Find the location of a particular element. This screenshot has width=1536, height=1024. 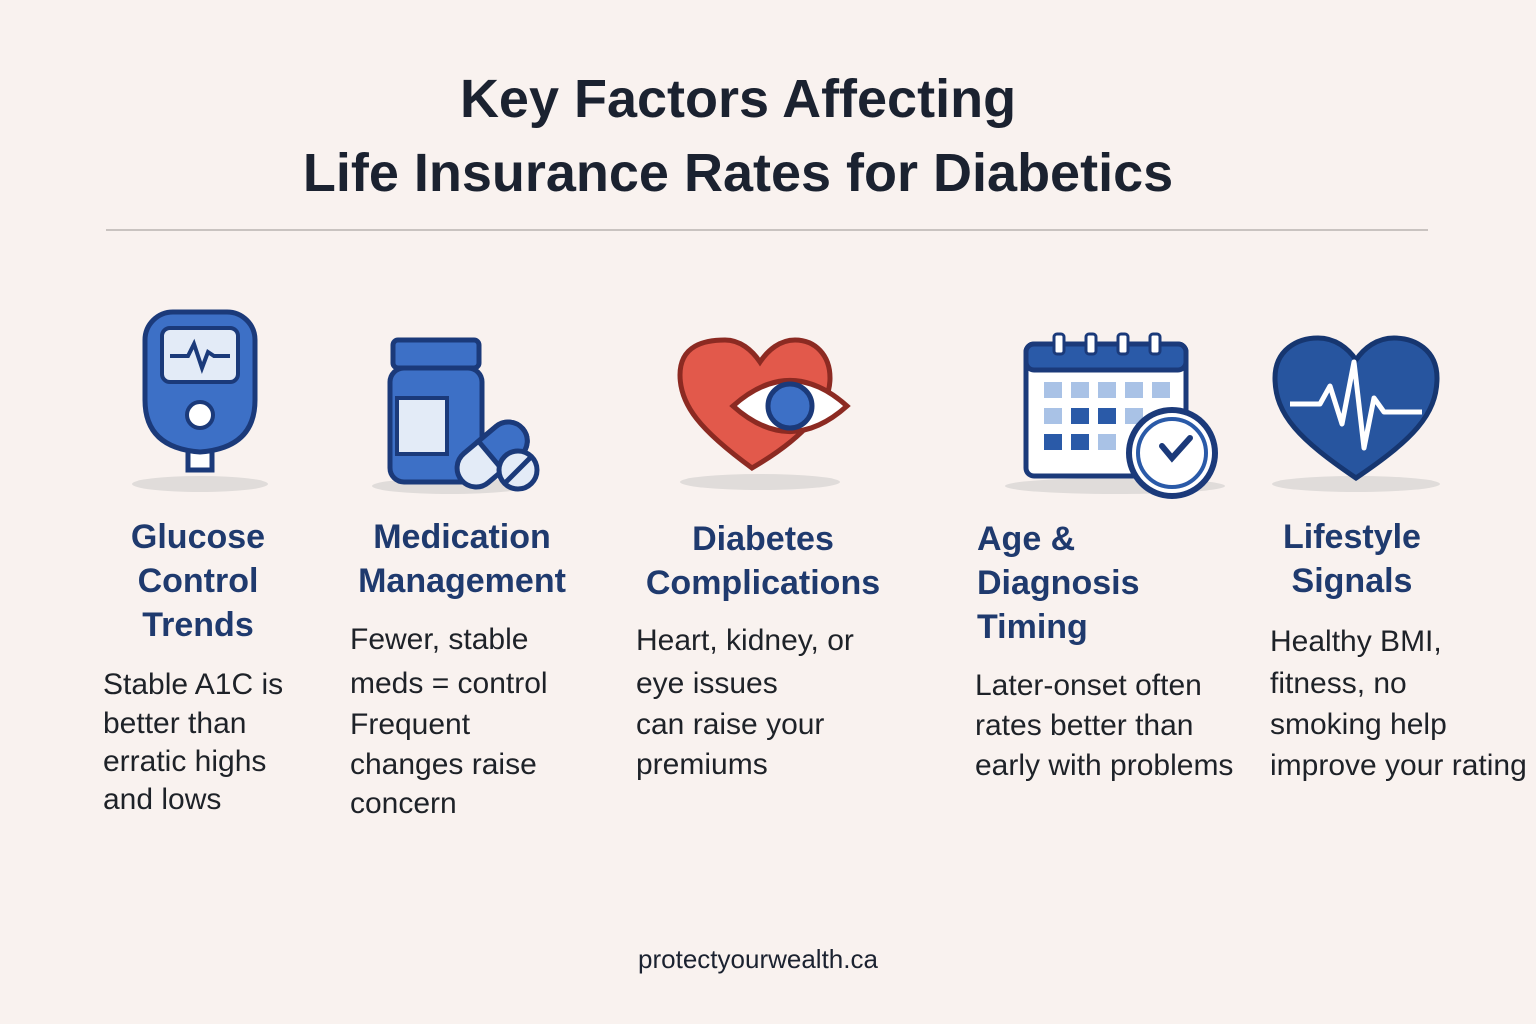

factor-description-line: improve your rating is located at coordinates (1398, 765).